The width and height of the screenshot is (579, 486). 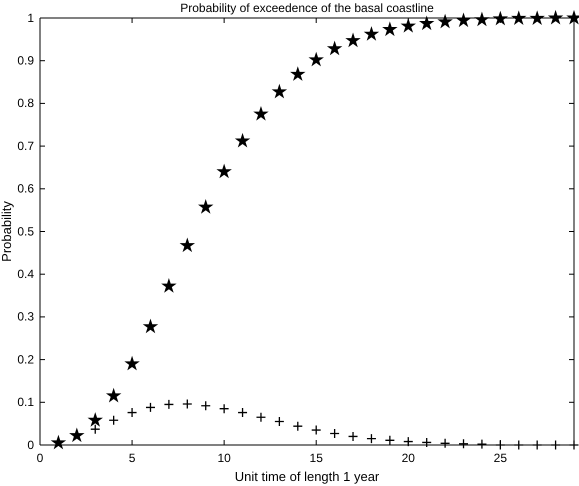 I want to click on y-tick-label: 0.6, so click(x=25, y=189).